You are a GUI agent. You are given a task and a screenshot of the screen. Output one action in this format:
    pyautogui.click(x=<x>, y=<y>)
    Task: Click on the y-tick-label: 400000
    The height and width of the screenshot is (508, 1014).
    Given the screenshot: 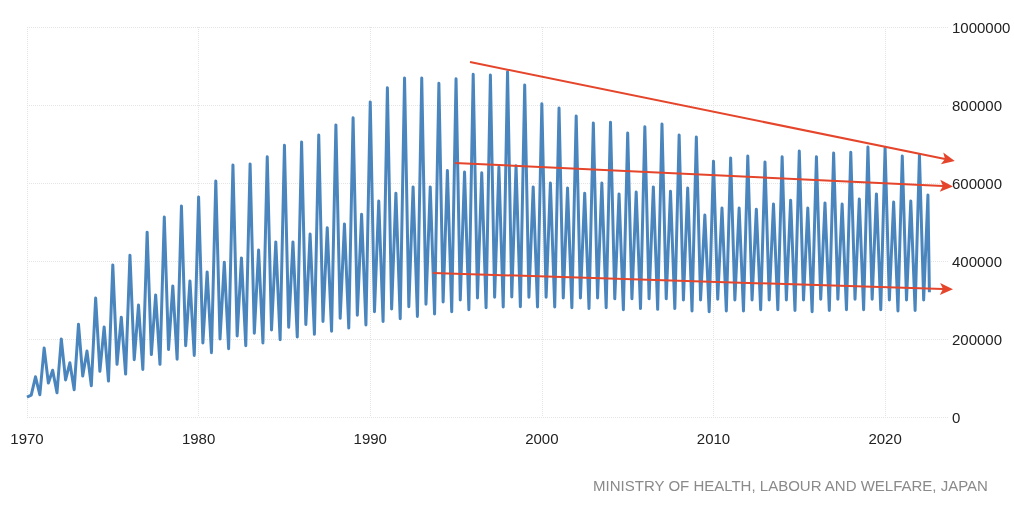 What is the action you would take?
    pyautogui.click(x=977, y=261)
    